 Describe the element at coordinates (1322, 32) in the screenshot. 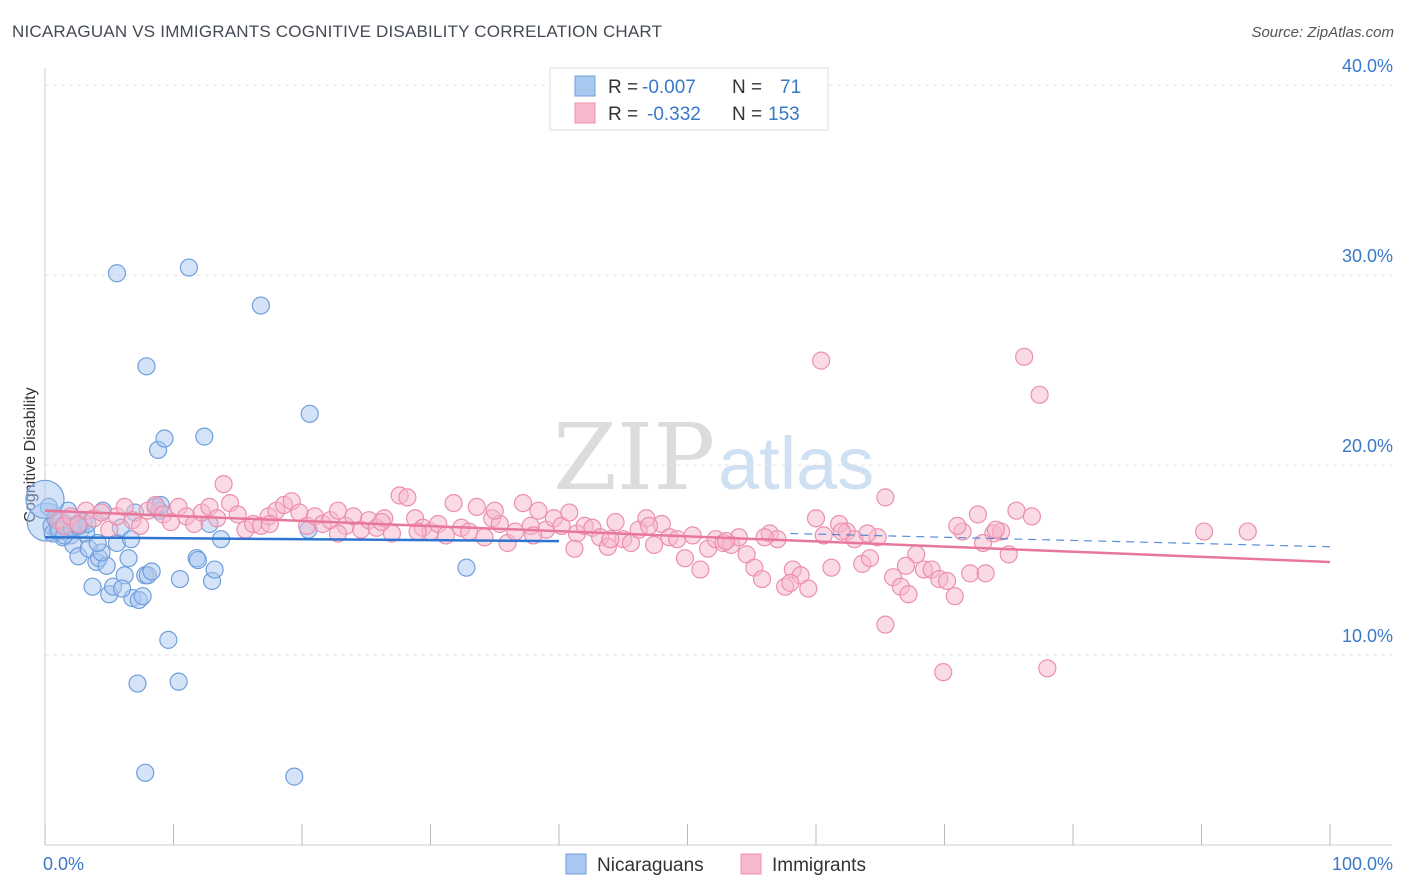

I see `source-label: Source: ZipAtlas.com` at that location.